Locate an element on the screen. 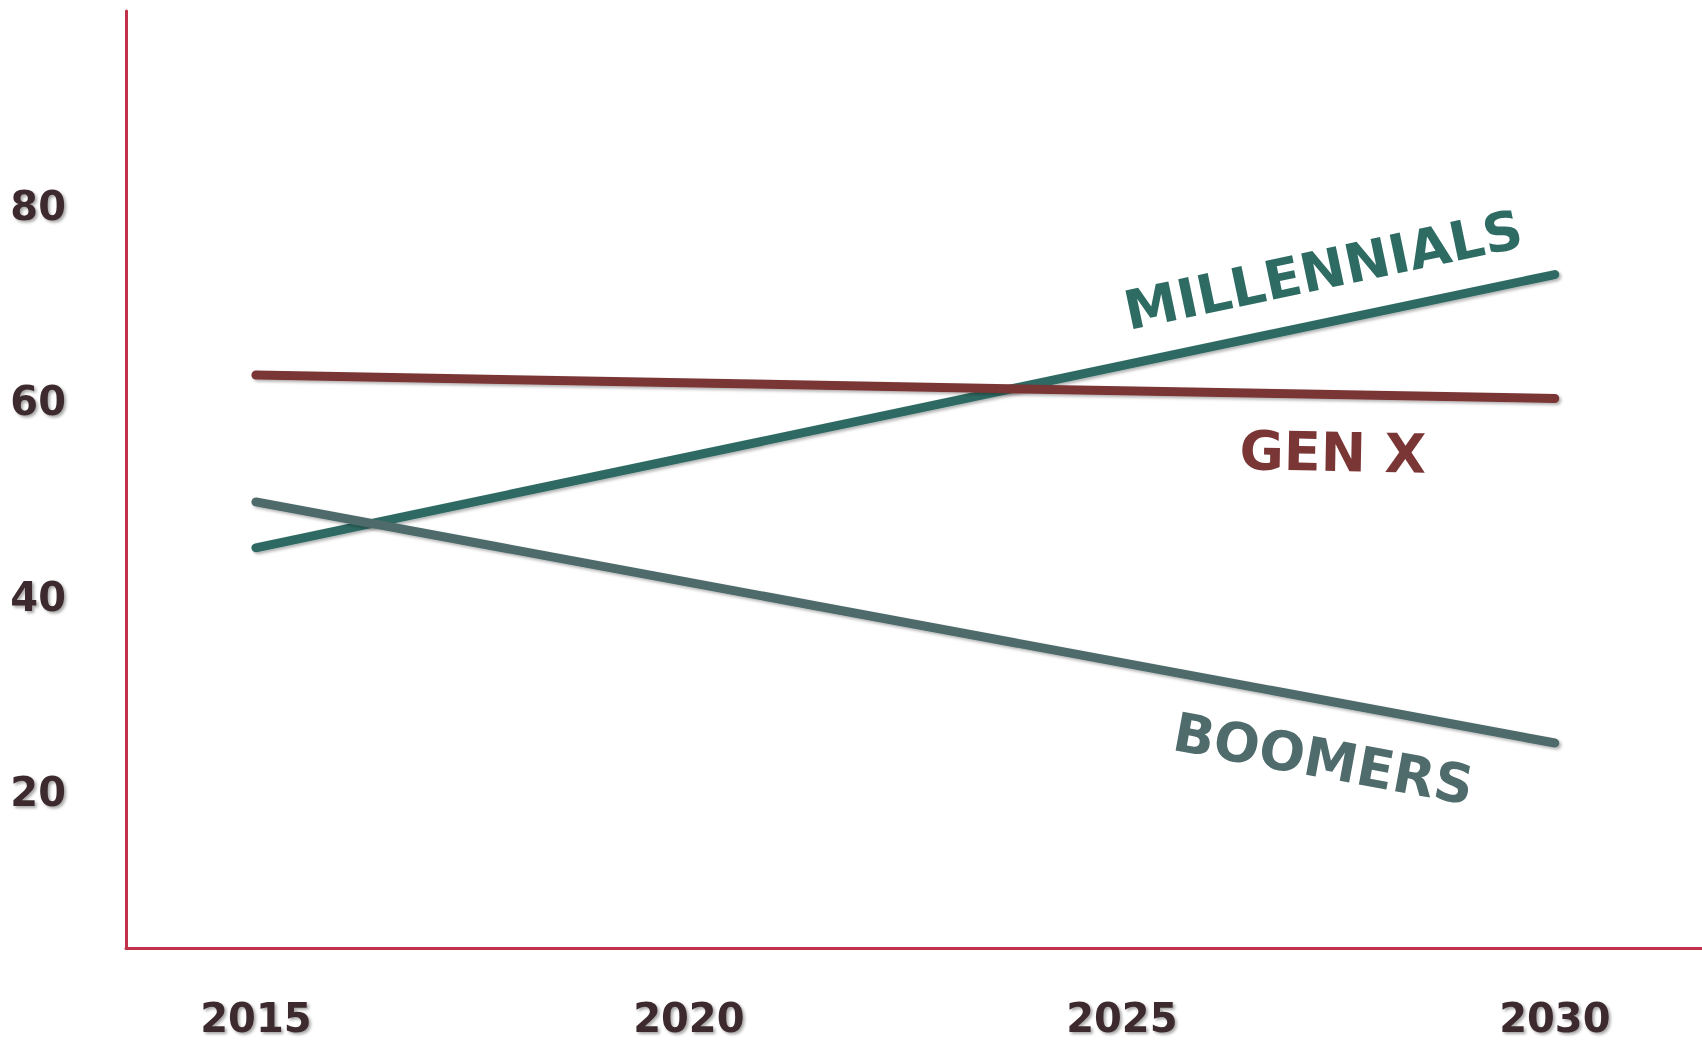 The width and height of the screenshot is (1702, 1050). series-label: GEN X is located at coordinates (1332, 452).